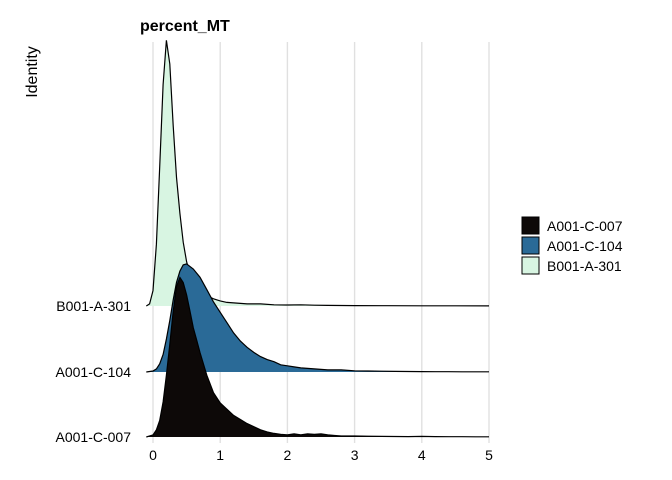 This screenshot has width=672, height=480. I want to click on chart-title: percent_MT, so click(185, 26).